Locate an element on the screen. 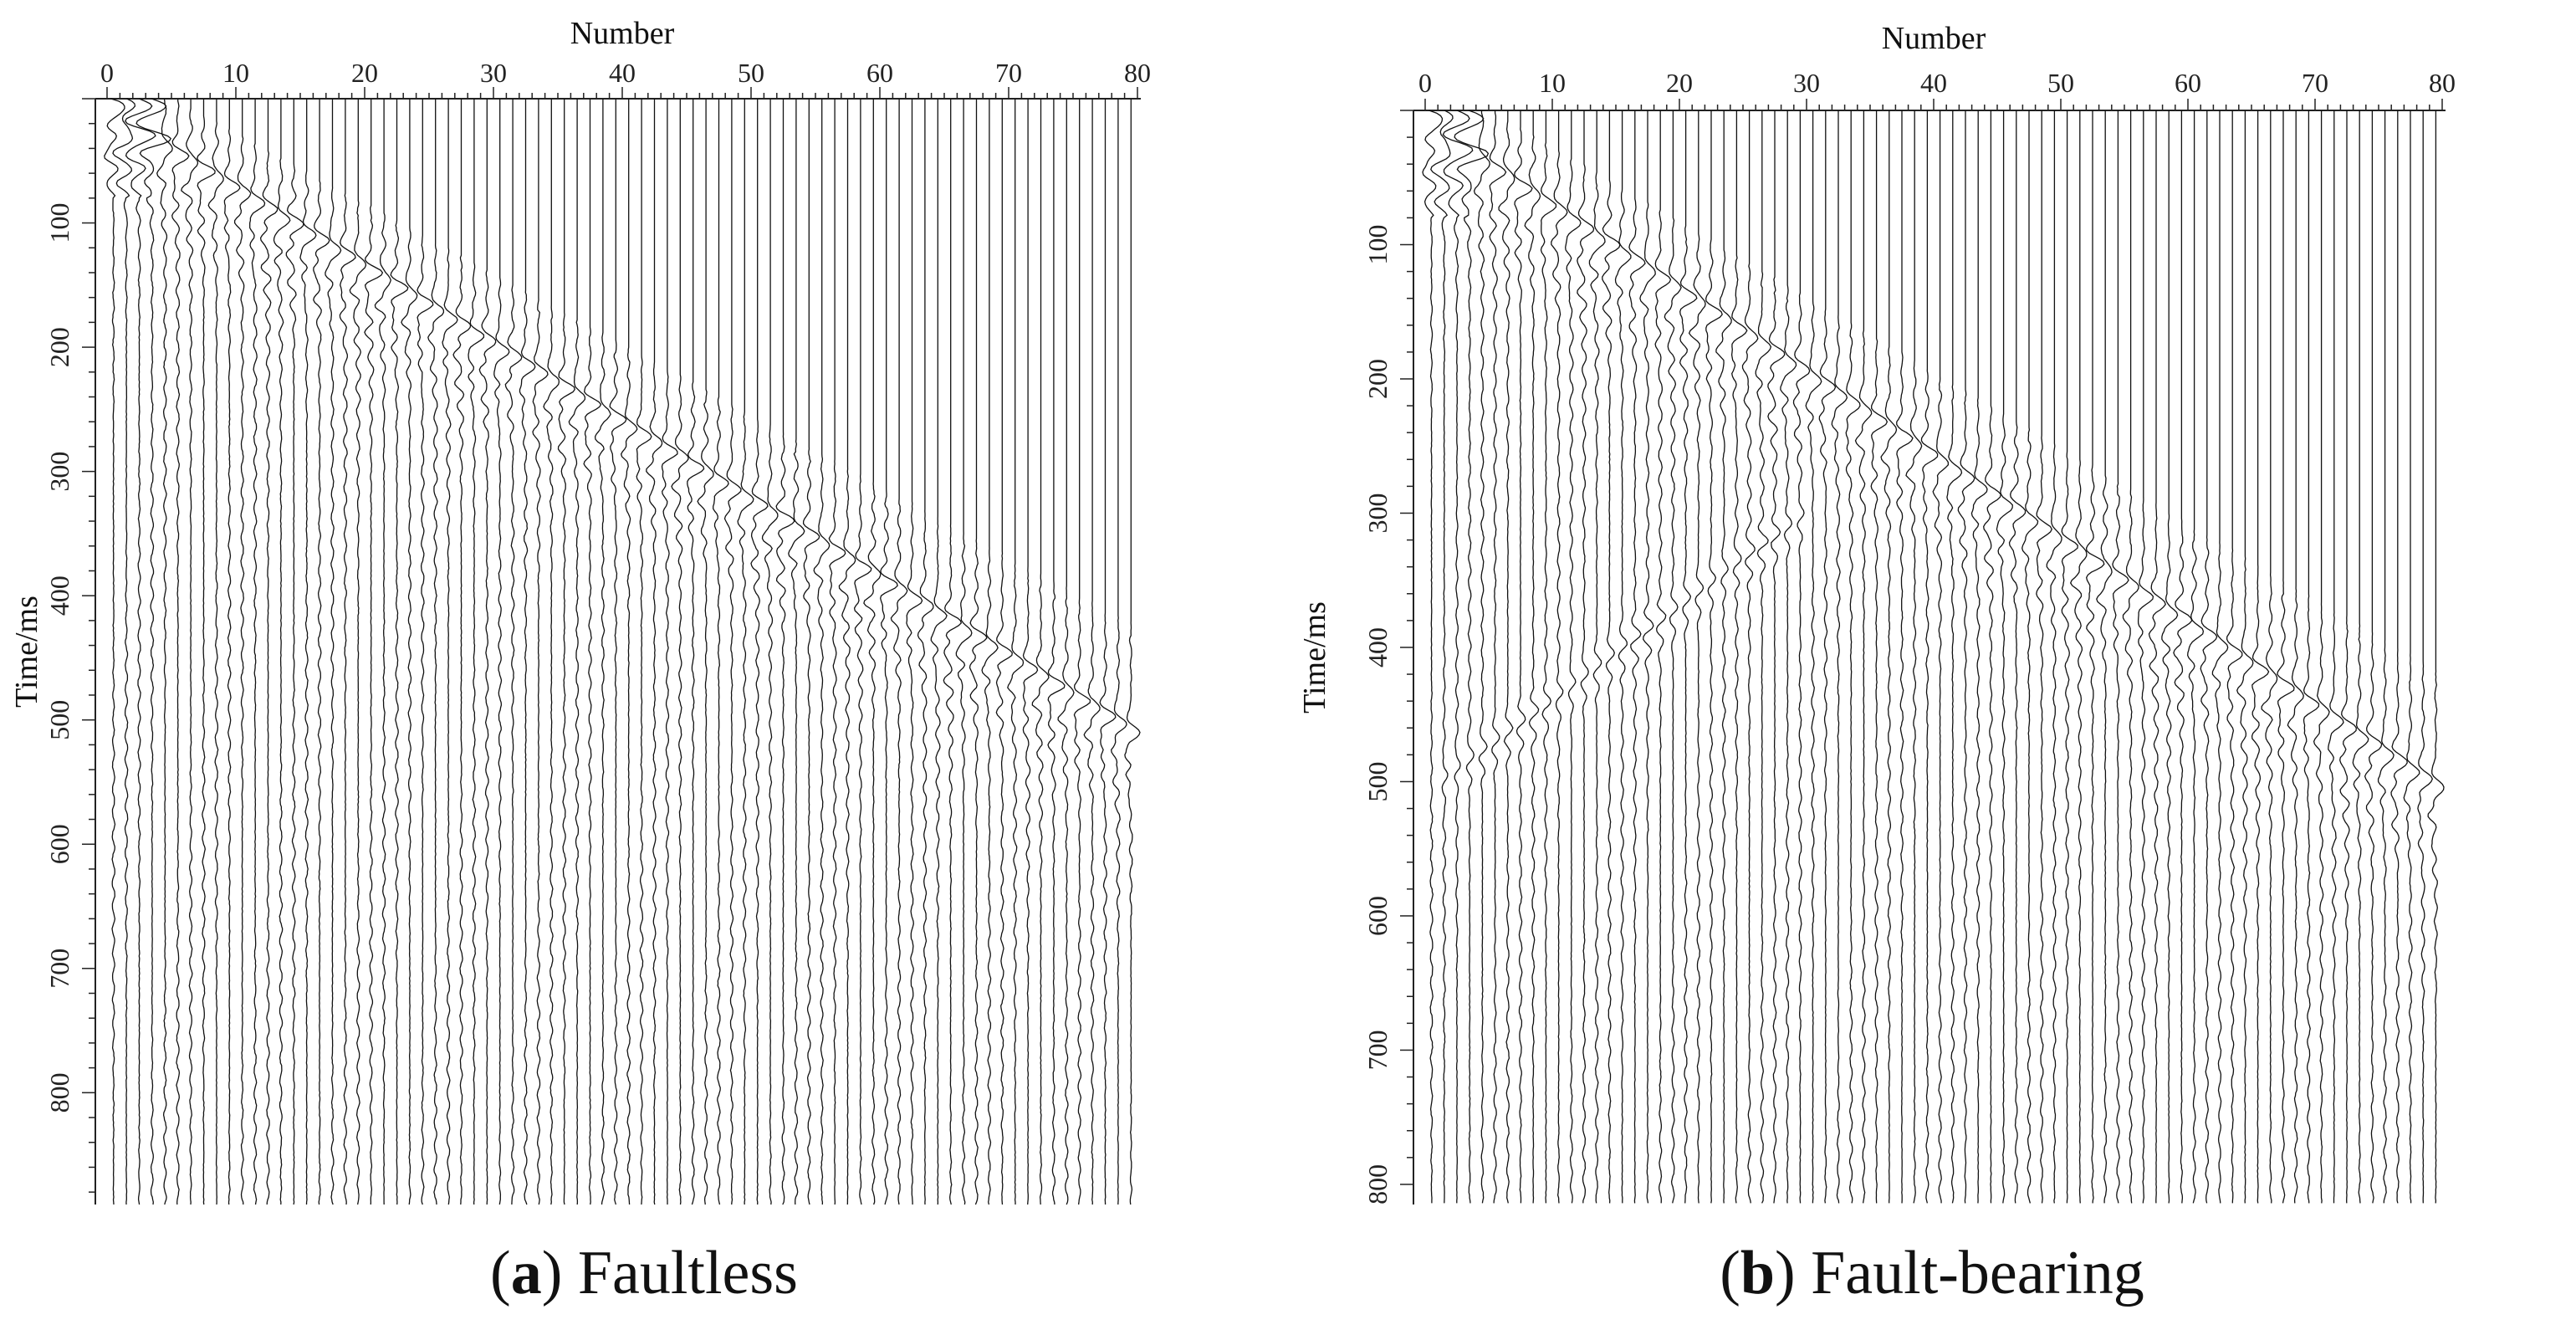 Image resolution: width=2576 pixels, height=1335 pixels. x-tick-label: 40 is located at coordinates (1933, 83).